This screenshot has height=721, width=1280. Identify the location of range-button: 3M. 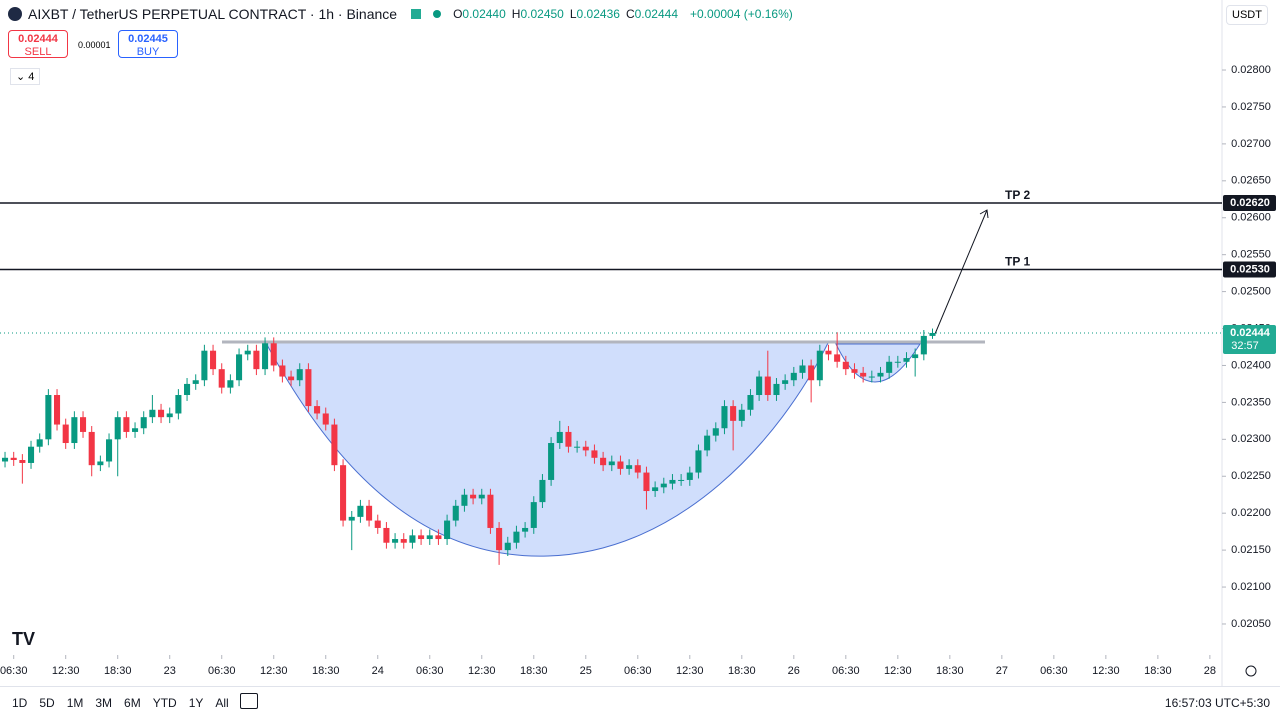
(104, 703).